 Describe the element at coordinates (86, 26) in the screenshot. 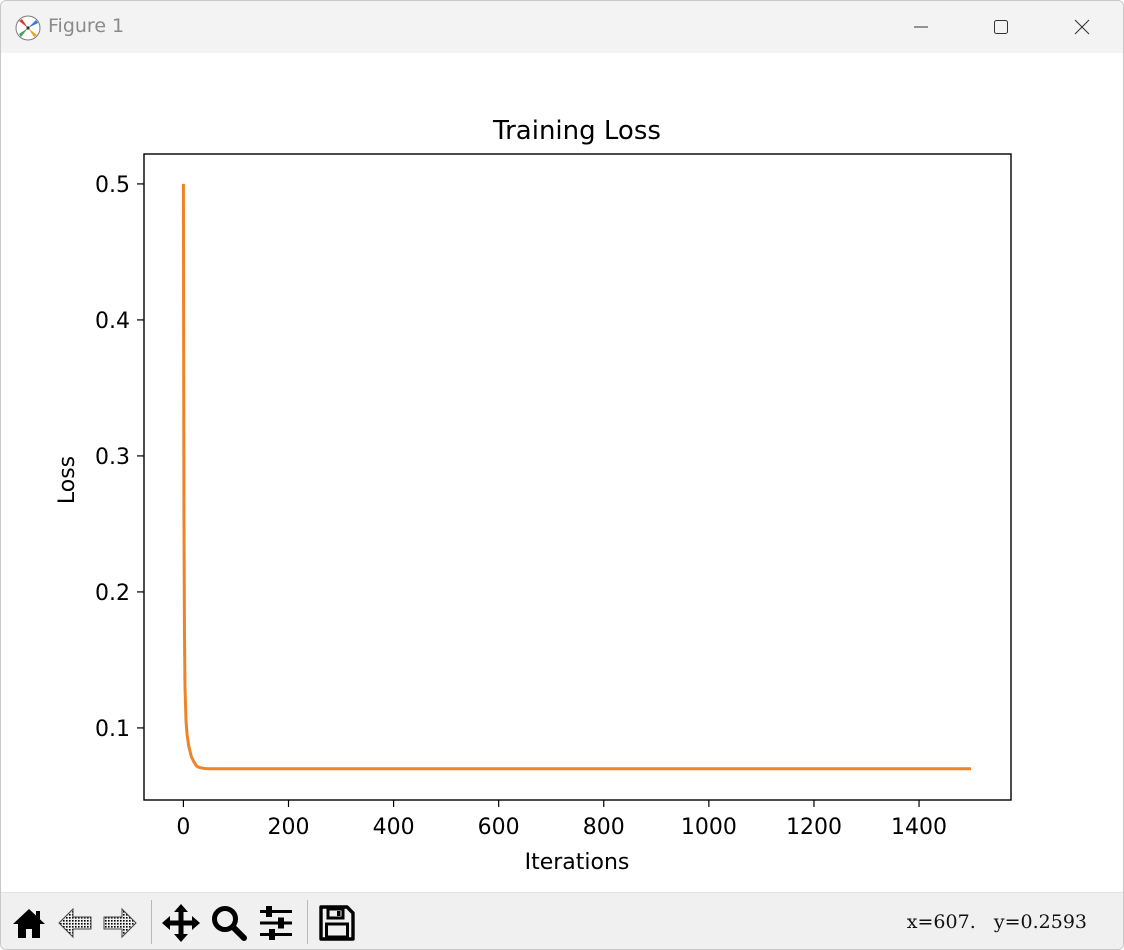

I see `window-title: Figure 1` at that location.